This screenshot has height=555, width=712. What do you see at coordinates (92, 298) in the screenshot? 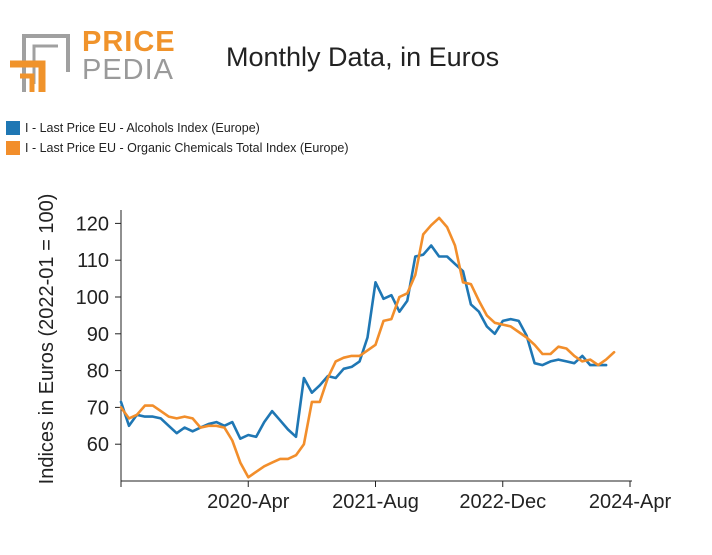
I see `y-tick-label: 100` at bounding box center [92, 298].